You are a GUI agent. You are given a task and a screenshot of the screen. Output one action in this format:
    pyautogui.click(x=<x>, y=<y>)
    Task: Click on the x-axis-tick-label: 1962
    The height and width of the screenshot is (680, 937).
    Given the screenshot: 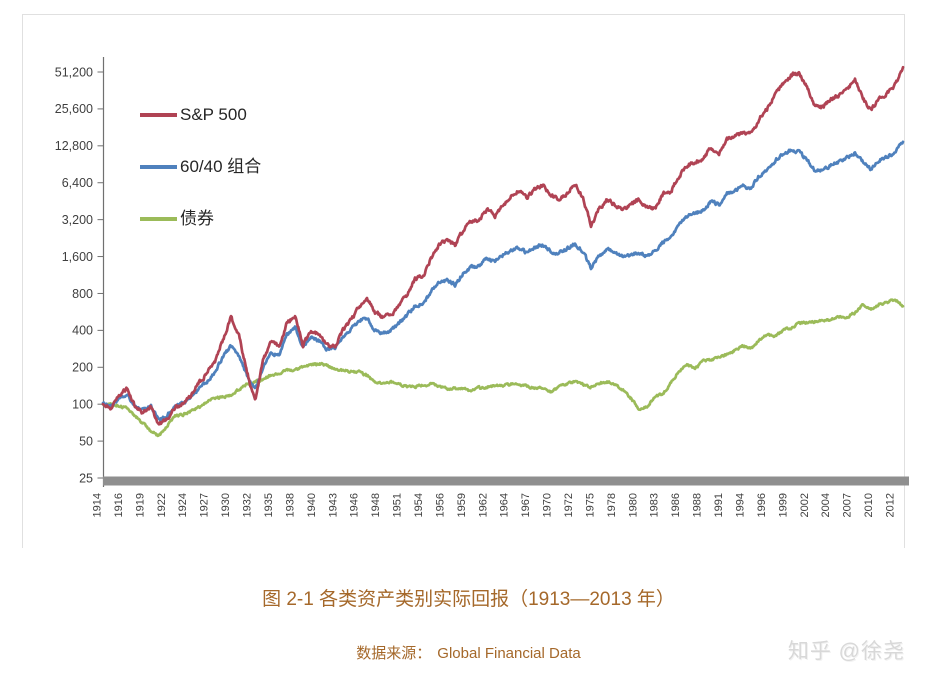 What is the action you would take?
    pyautogui.click(x=483, y=505)
    